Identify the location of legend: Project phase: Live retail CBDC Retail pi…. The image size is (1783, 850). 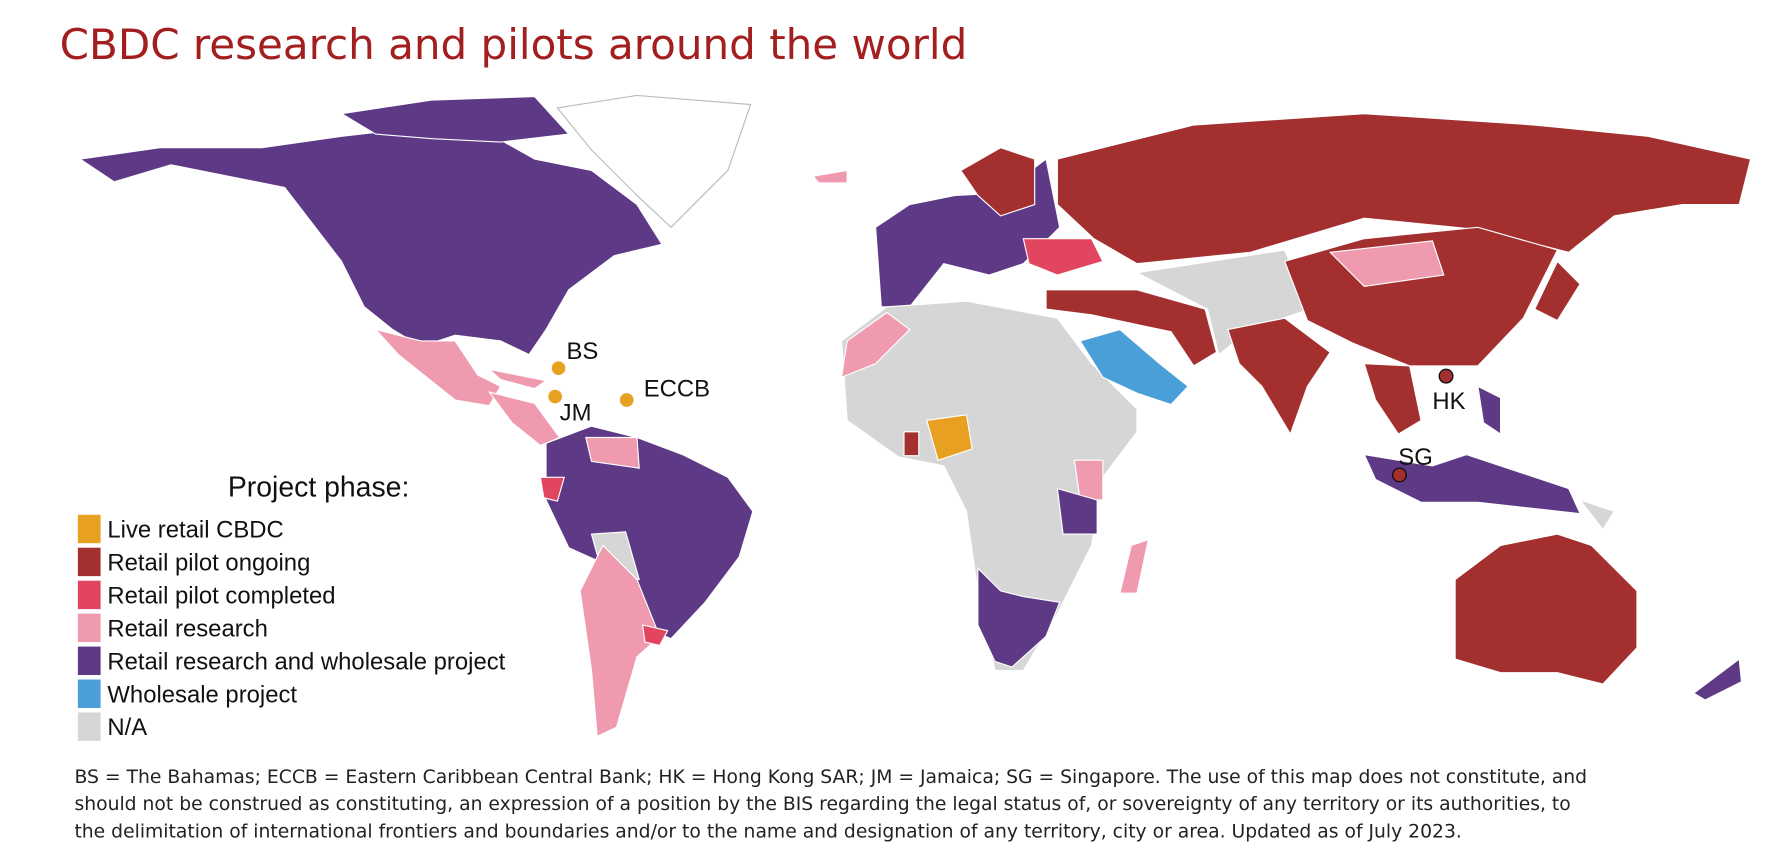
(291, 606).